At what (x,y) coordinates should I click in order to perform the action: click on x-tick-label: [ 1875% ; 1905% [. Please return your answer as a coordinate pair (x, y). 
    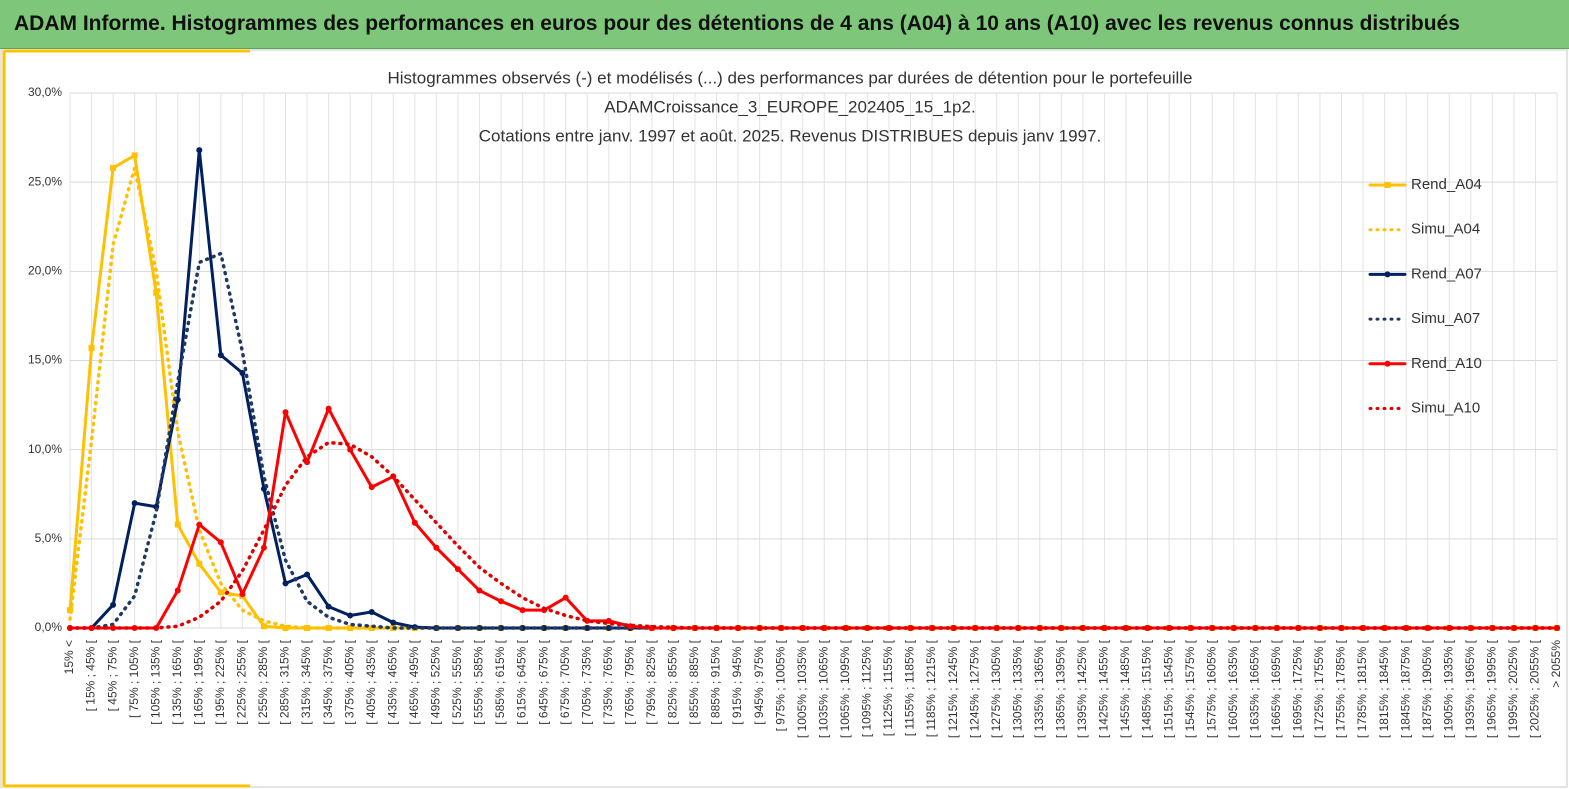
    Looking at the image, I should click on (1427, 688).